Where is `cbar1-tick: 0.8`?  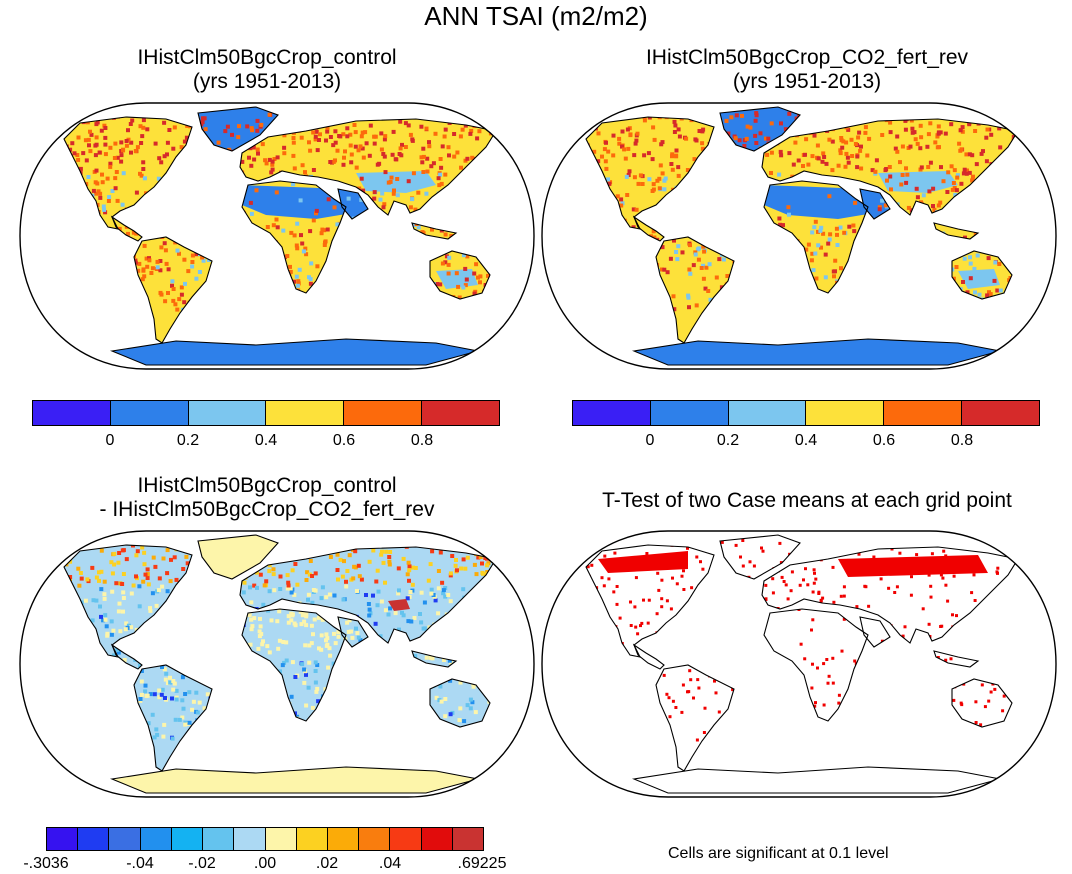
cbar1-tick: 0.8 is located at coordinates (422, 440).